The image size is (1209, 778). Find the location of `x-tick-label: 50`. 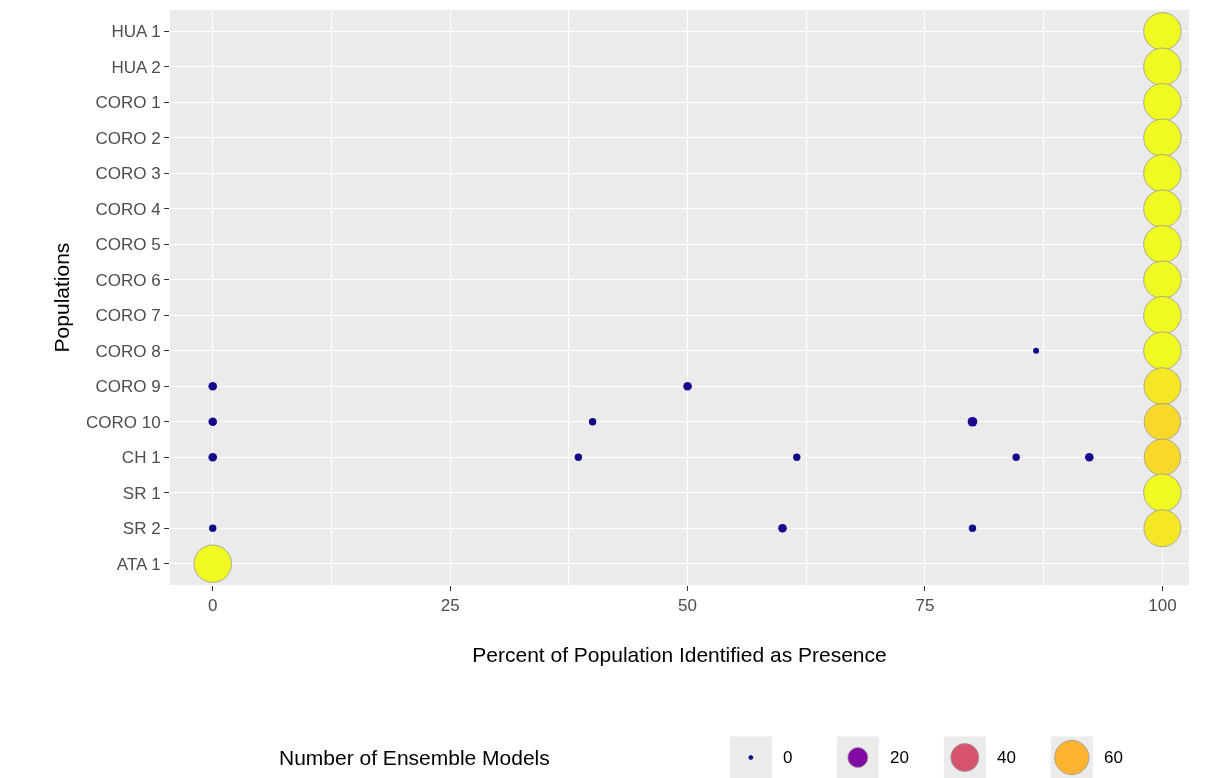

x-tick-label: 50 is located at coordinates (688, 606).